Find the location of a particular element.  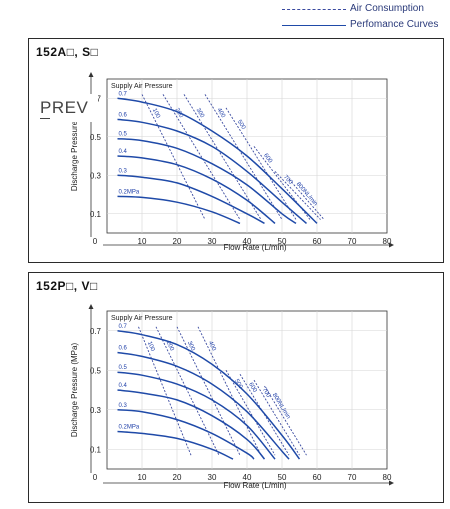

legend-performance-label: Perfomance Curves is located at coordinates (394, 24).